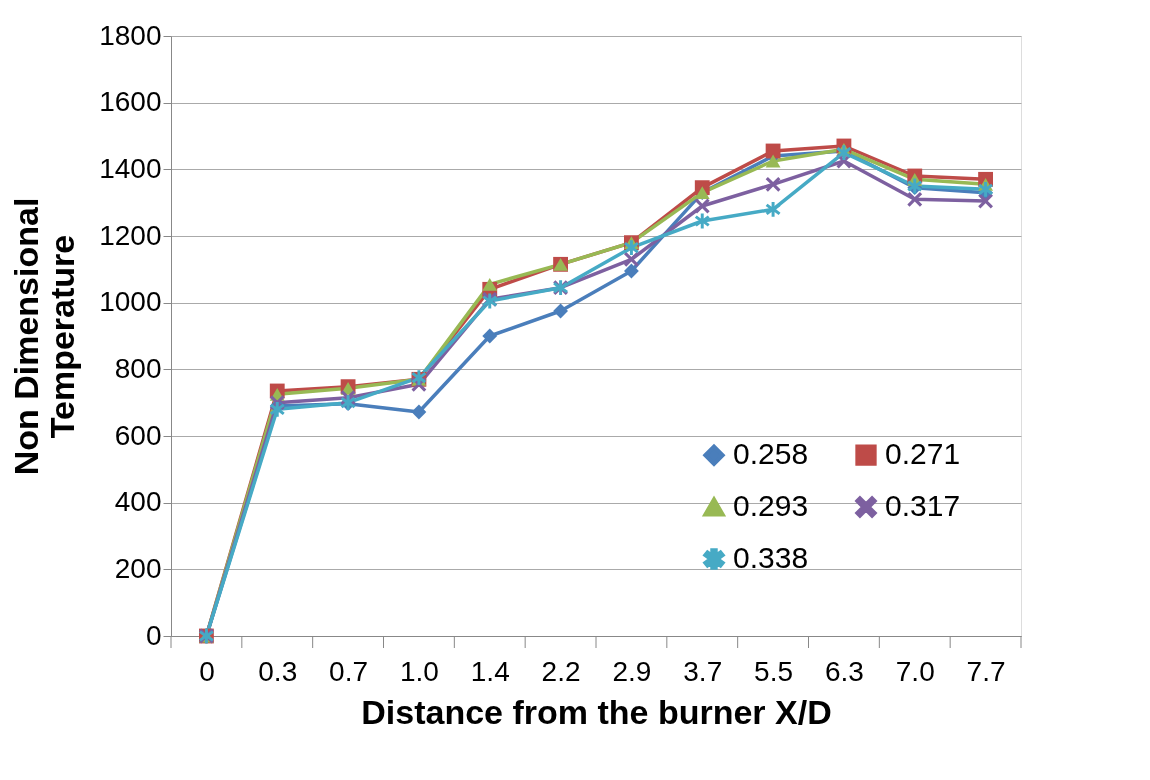 The height and width of the screenshot is (780, 1150). Describe the element at coordinates (130, 302) in the screenshot. I see `y-tick-label: 1000` at that location.